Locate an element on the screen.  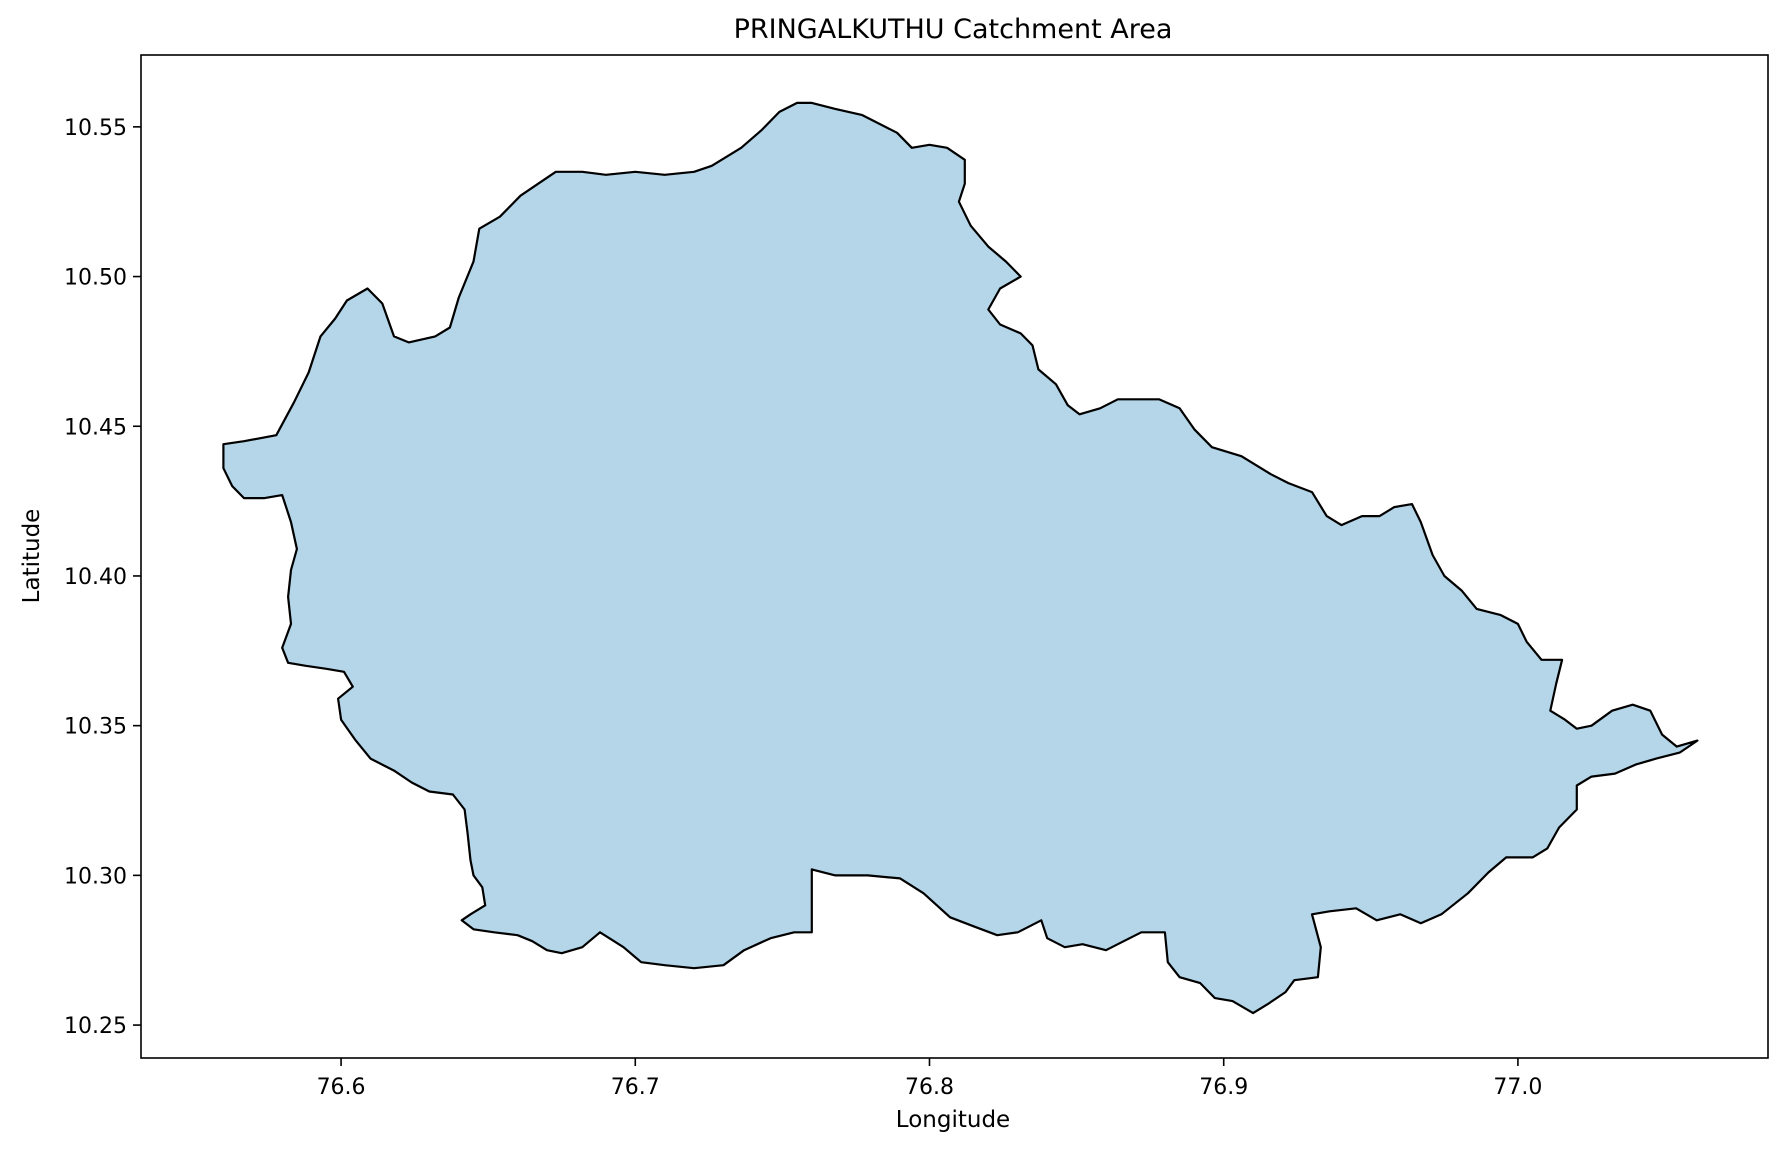
y-tick-label: 10.45 is located at coordinates (95, 427).